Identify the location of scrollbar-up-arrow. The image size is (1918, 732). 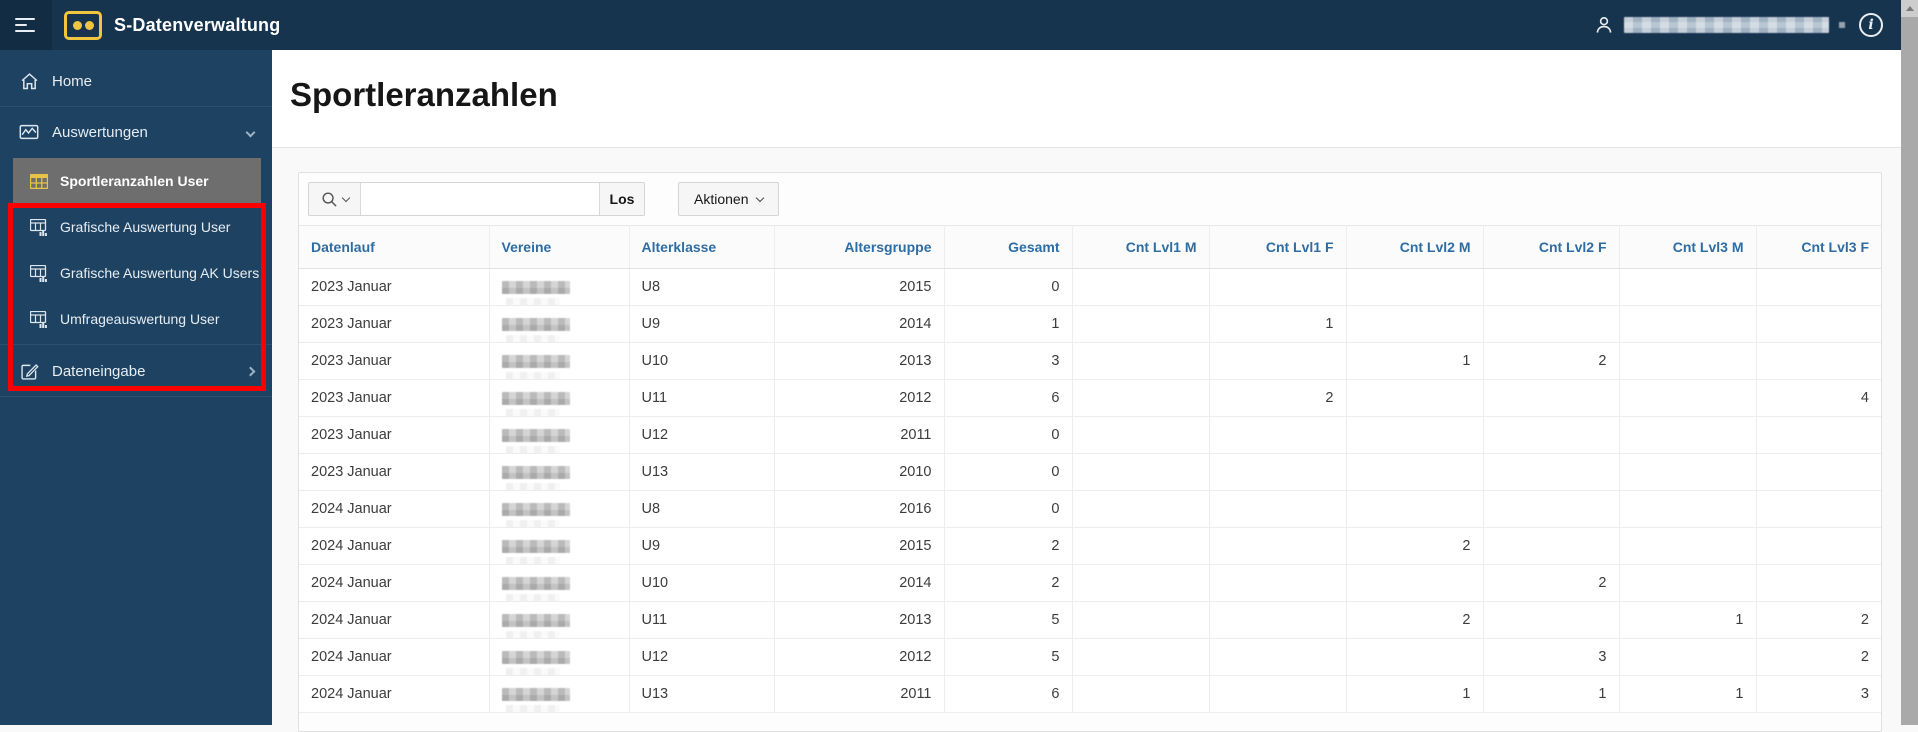
(1909, 8).